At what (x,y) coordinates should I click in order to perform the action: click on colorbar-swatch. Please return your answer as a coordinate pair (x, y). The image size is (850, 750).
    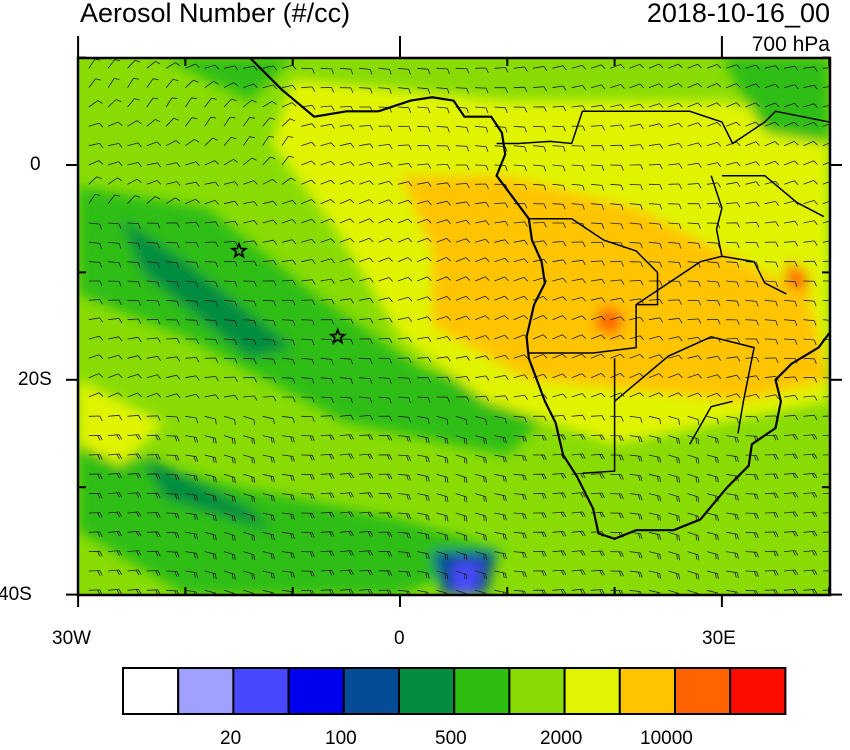
    Looking at the image, I should click on (371, 691).